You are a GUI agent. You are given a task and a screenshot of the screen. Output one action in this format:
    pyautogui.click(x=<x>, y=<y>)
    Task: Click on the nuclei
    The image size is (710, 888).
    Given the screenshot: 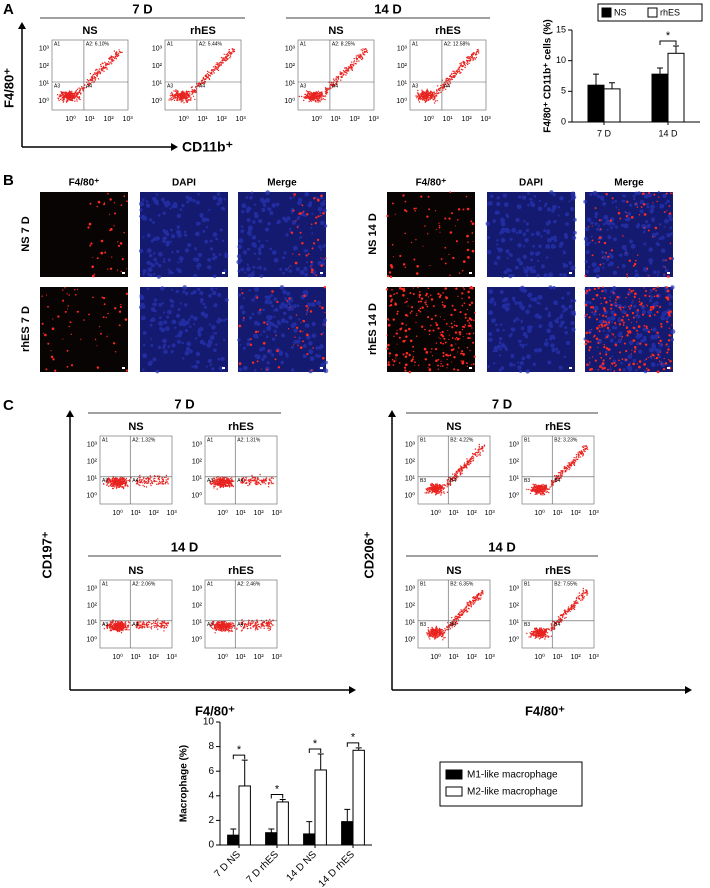 What is the action you would take?
    pyautogui.click(x=532, y=329)
    